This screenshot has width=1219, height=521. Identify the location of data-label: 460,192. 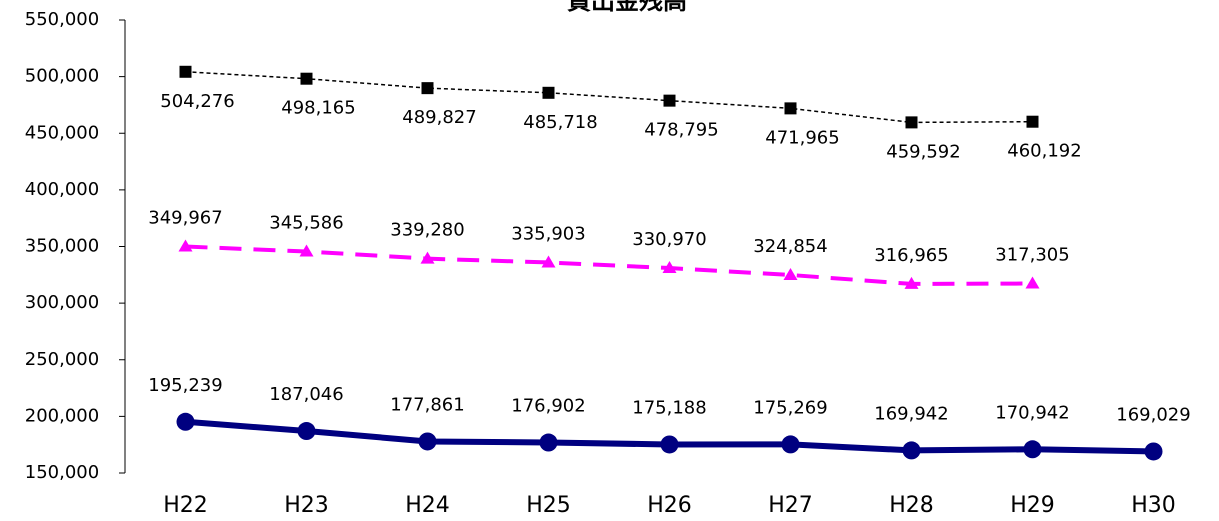
(1044, 151).